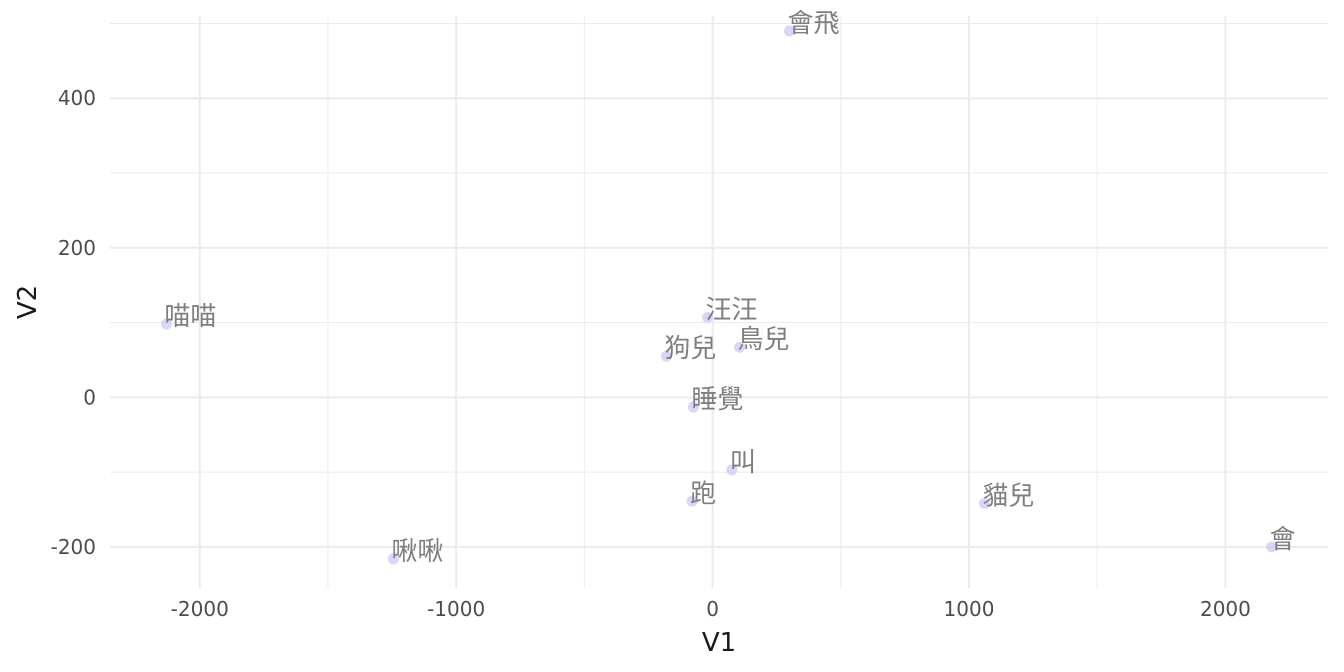 The width and height of the screenshot is (1344, 672). I want to click on y-tick-label: 200, so click(77, 248).